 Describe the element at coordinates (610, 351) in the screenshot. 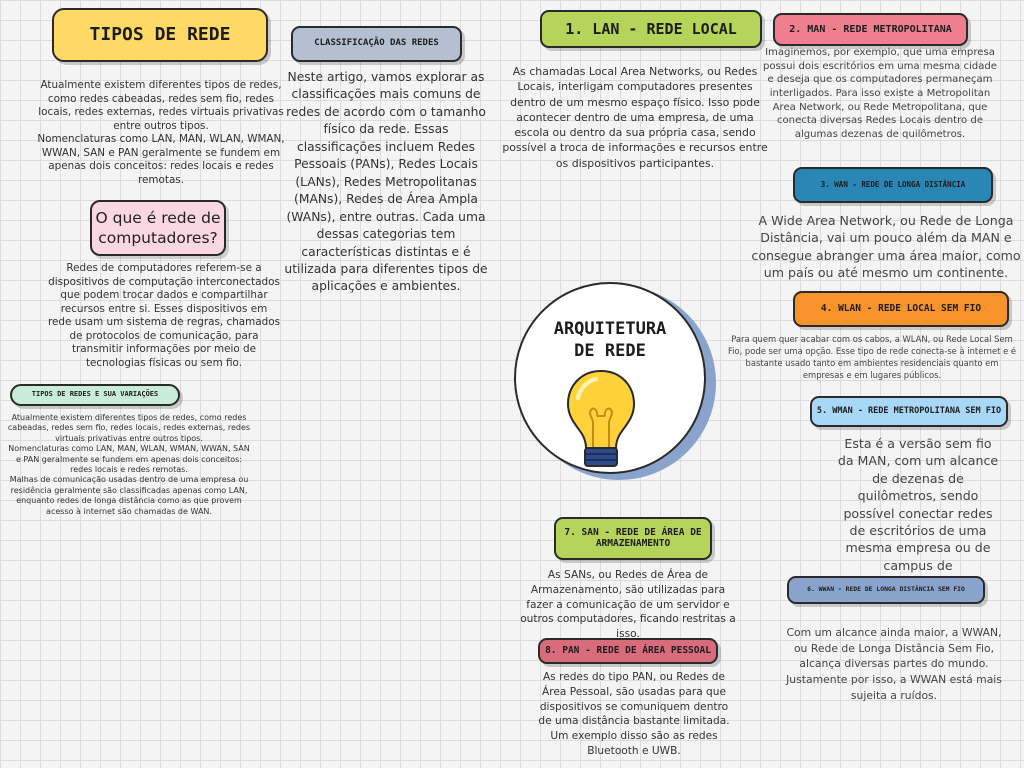

I see `center-title-line2: DE REDE` at that location.